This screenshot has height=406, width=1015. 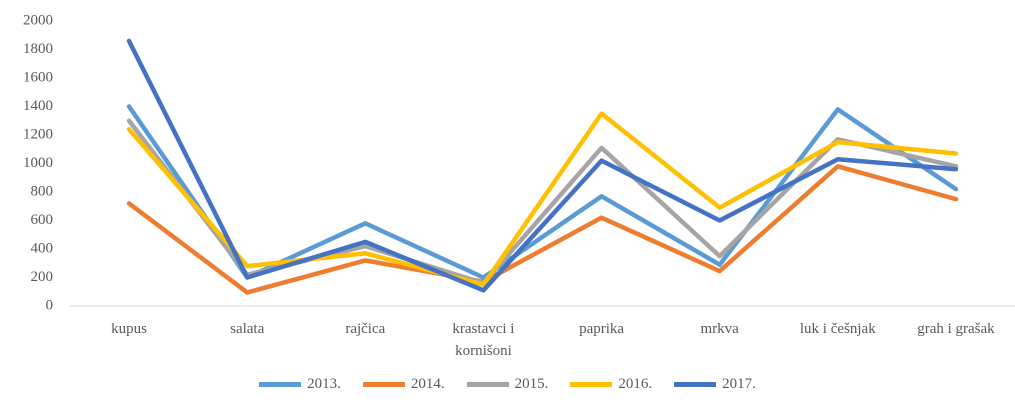 I want to click on legend-item: 2013., so click(x=300, y=384).